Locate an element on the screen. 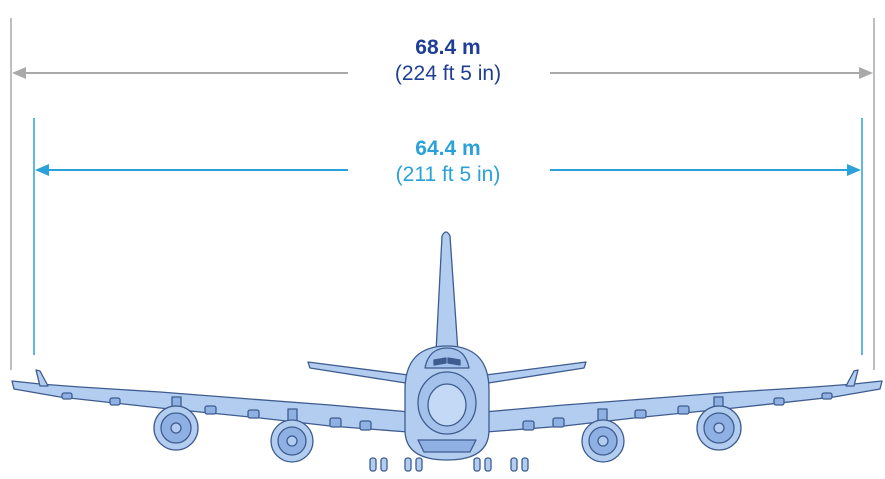 The height and width of the screenshot is (479, 885). horizontal-stabilizer-right is located at coordinates (532, 373).